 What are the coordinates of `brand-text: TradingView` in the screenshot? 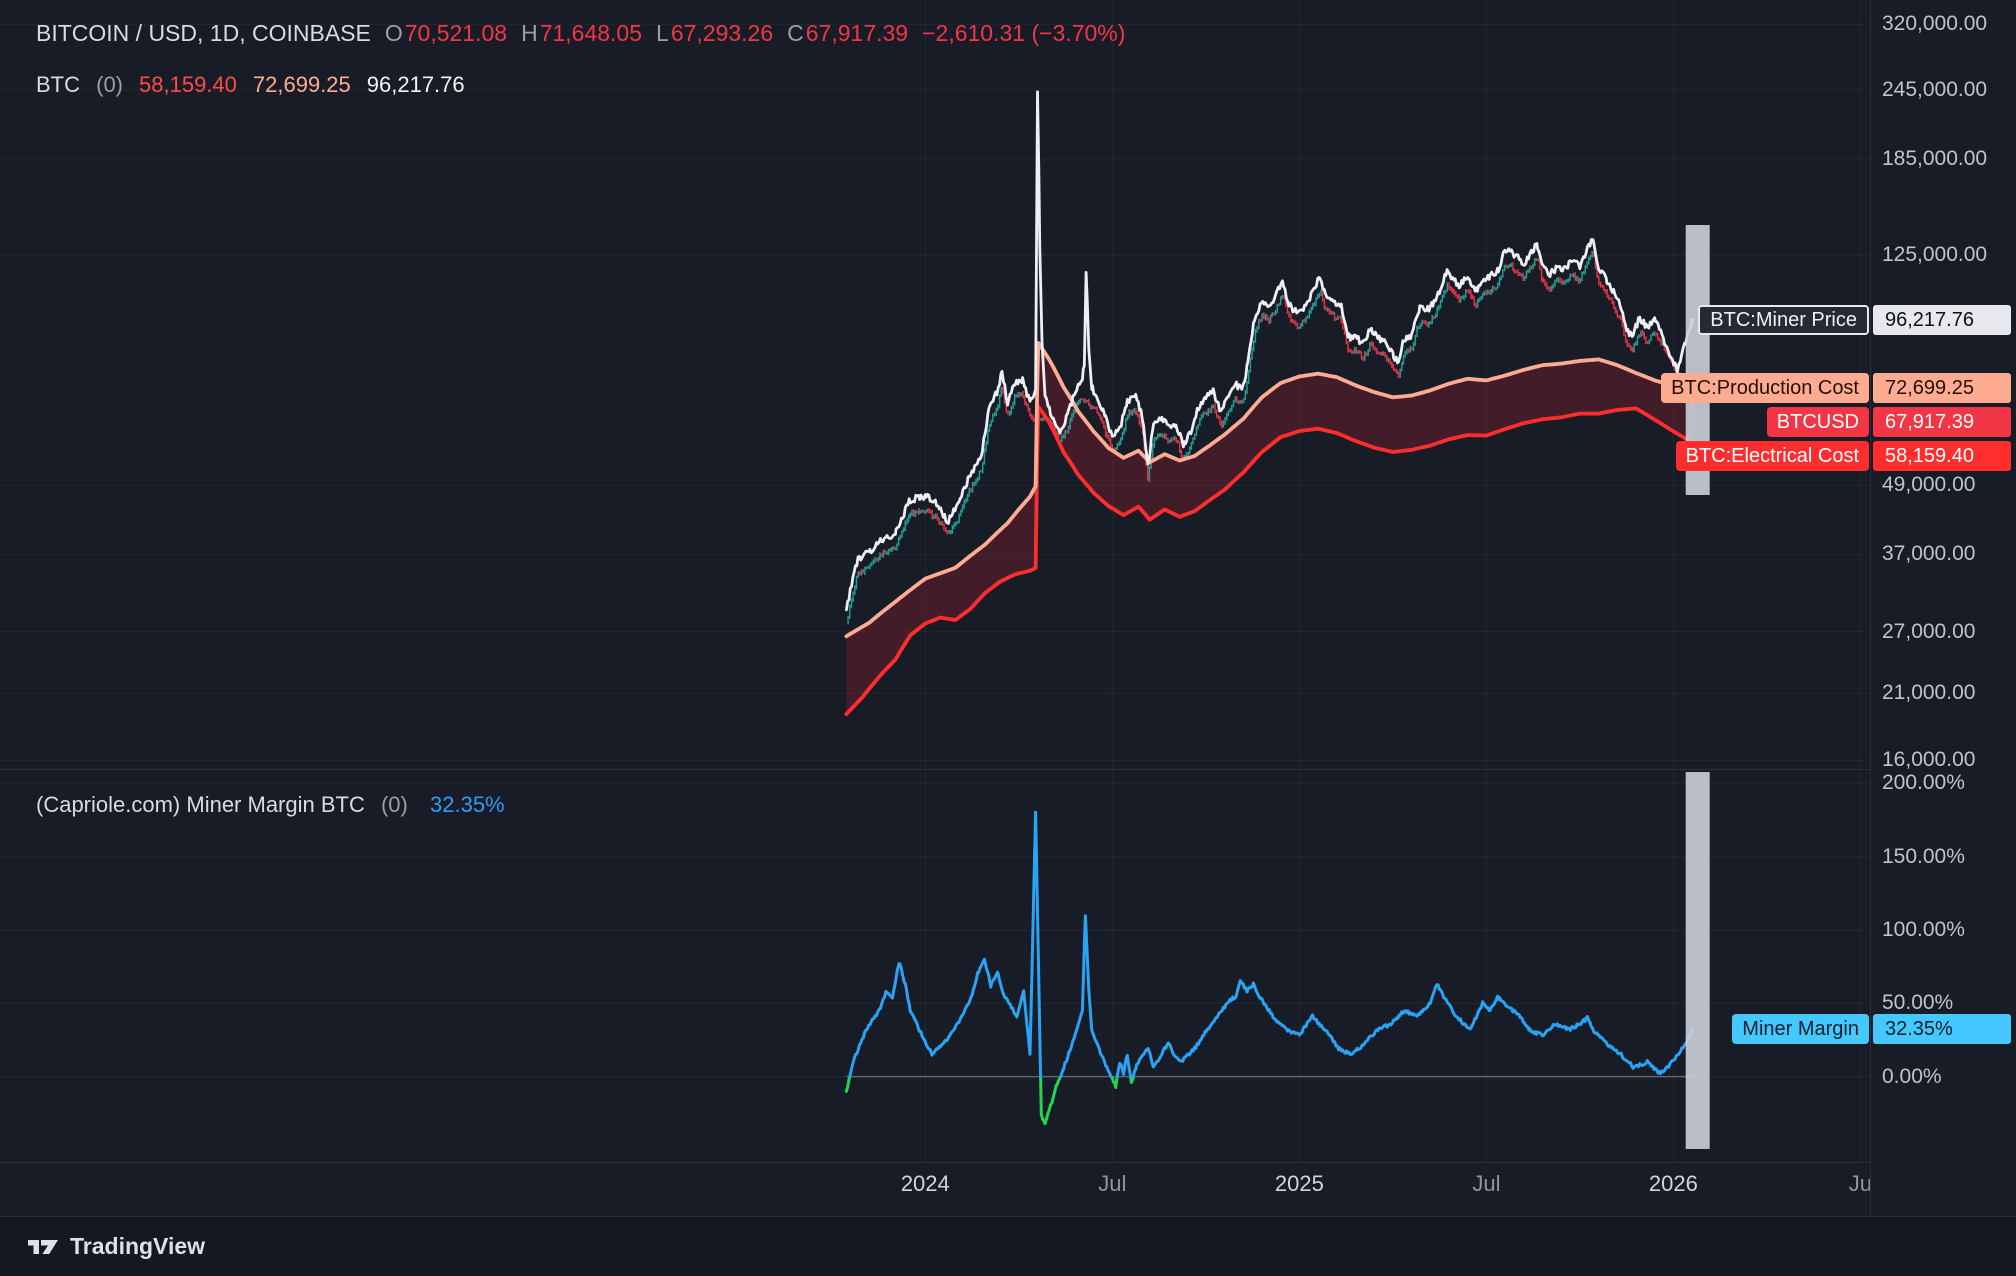 It's located at (138, 1246).